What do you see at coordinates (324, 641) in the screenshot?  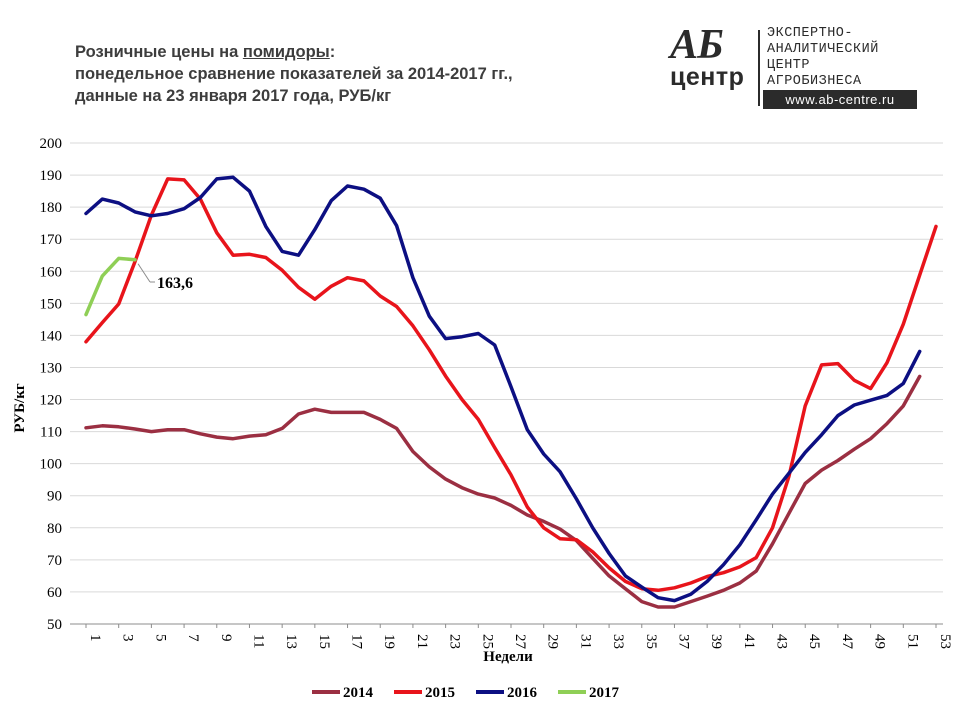 I see `x-tick-label: 15` at bounding box center [324, 641].